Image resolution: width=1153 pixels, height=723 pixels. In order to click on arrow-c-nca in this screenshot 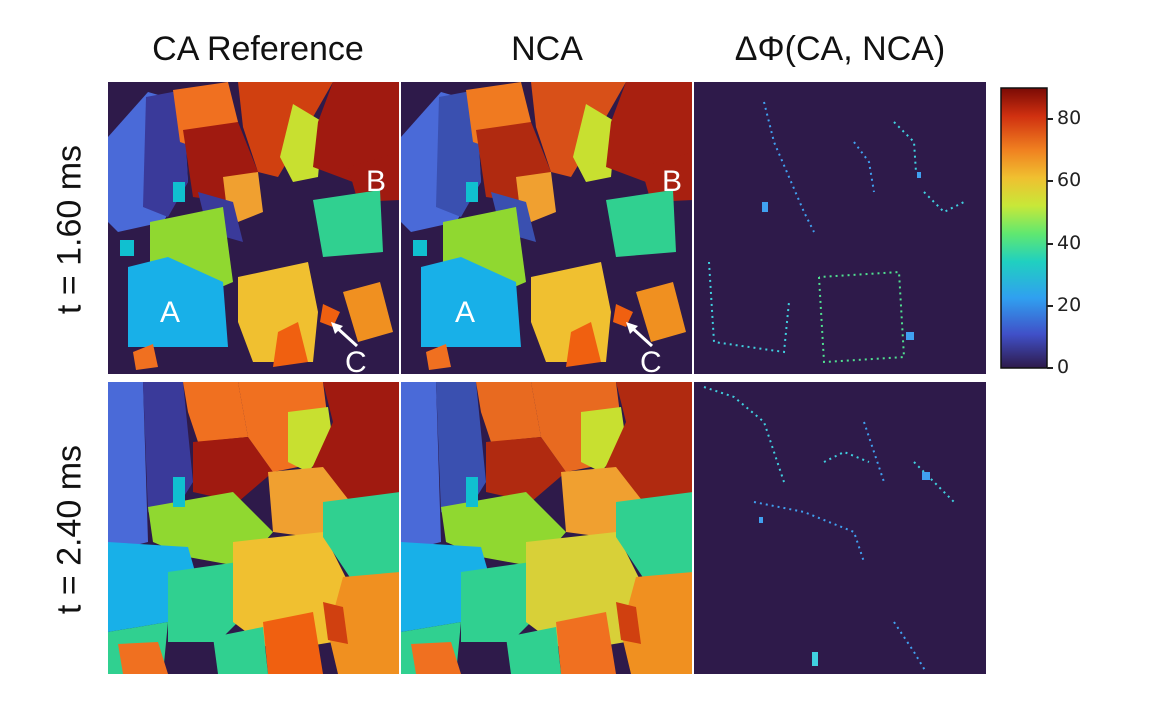, I will do `click(640, 335)`.